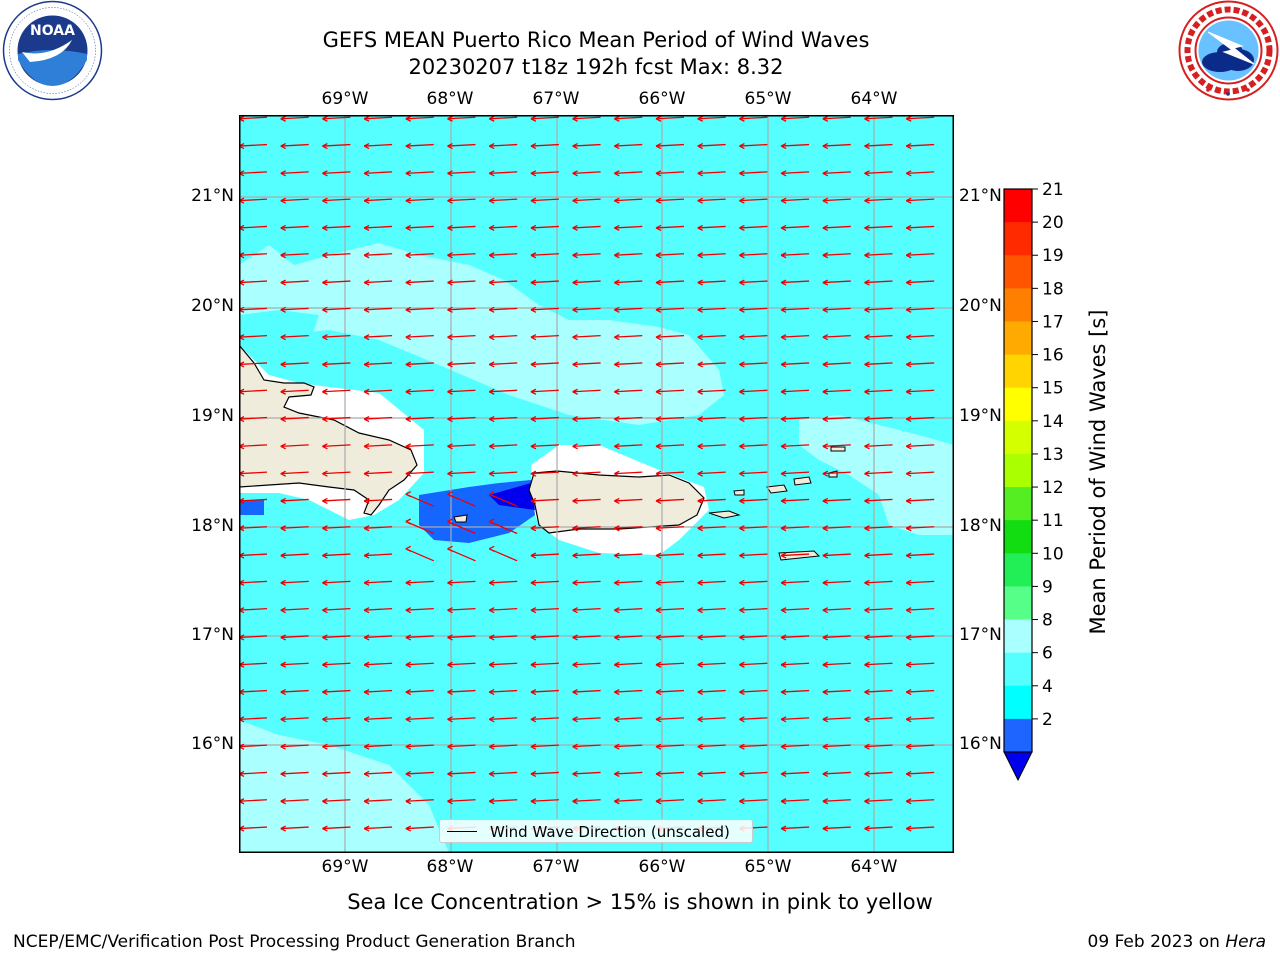 The height and width of the screenshot is (960, 1280). I want to click on colorbar-tick-label: 8, so click(1047, 621).